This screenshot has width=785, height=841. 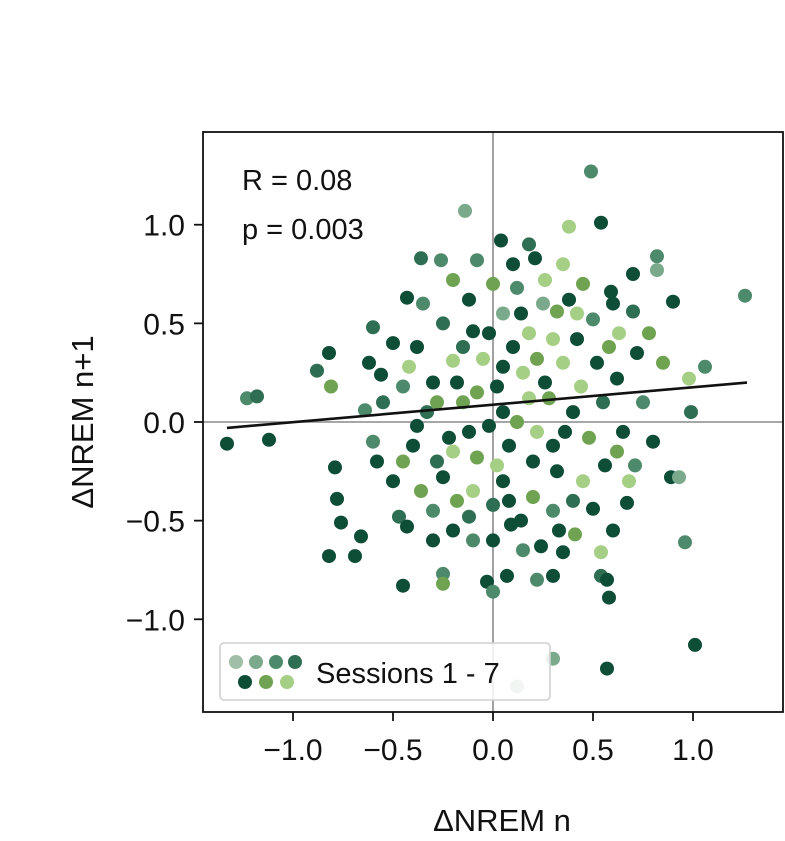 I want to click on legend-swatches, so click(x=265, y=672).